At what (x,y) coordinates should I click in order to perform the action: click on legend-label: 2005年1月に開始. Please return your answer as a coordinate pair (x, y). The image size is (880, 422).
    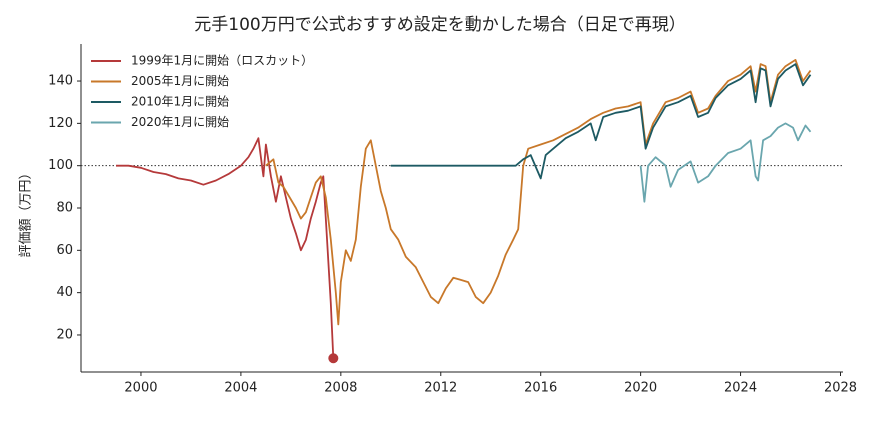
    Looking at the image, I should click on (180, 81).